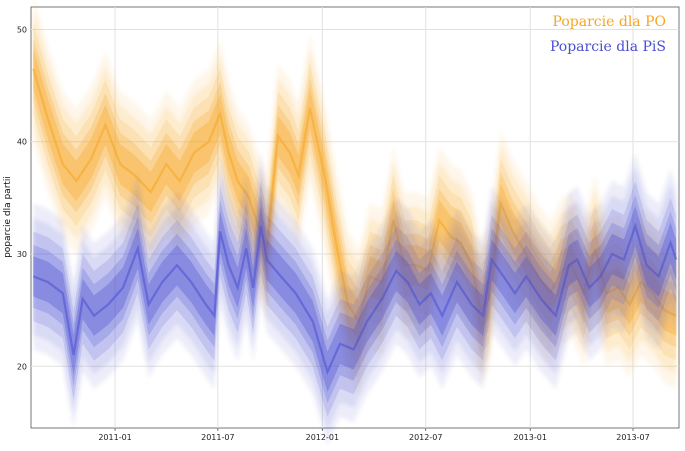  I want to click on legend: Poparcie dla PO Poparcie dla PiS, so click(608, 34).